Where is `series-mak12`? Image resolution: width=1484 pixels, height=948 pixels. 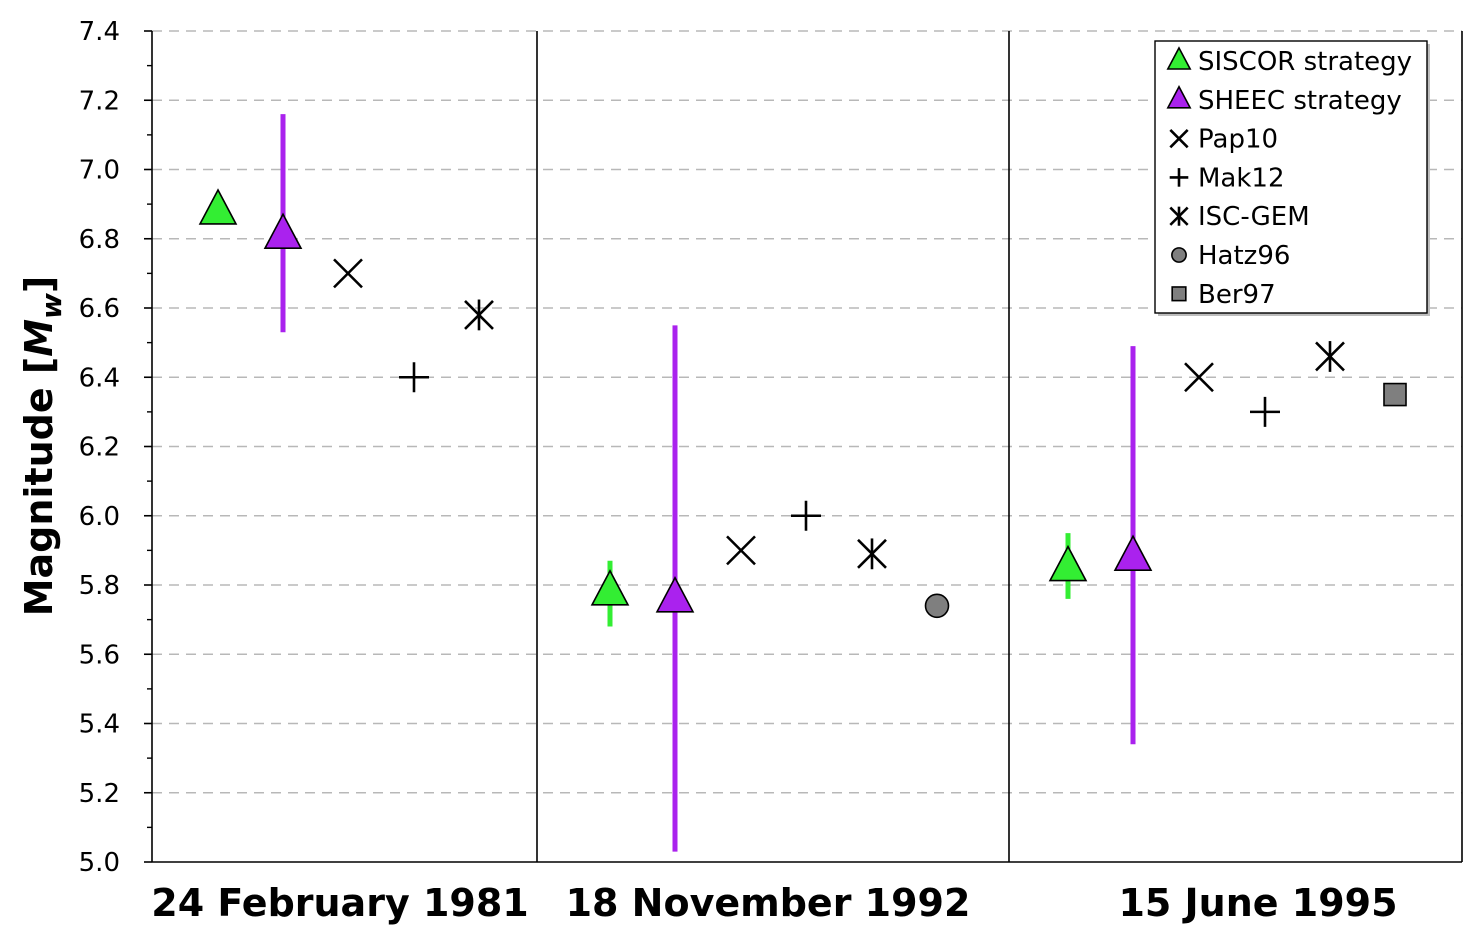
series-mak12 is located at coordinates (839, 446).